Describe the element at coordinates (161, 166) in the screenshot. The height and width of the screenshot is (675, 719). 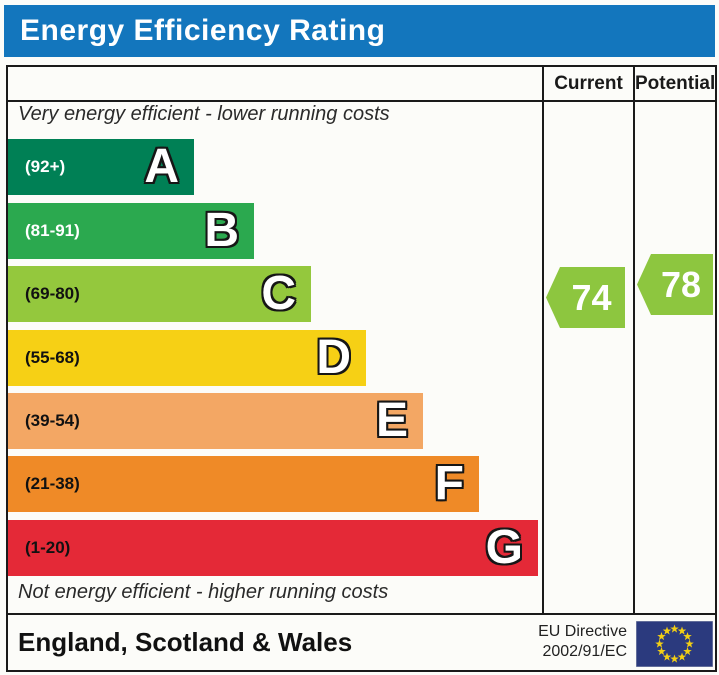
I see `band-A-letter: A` at that location.